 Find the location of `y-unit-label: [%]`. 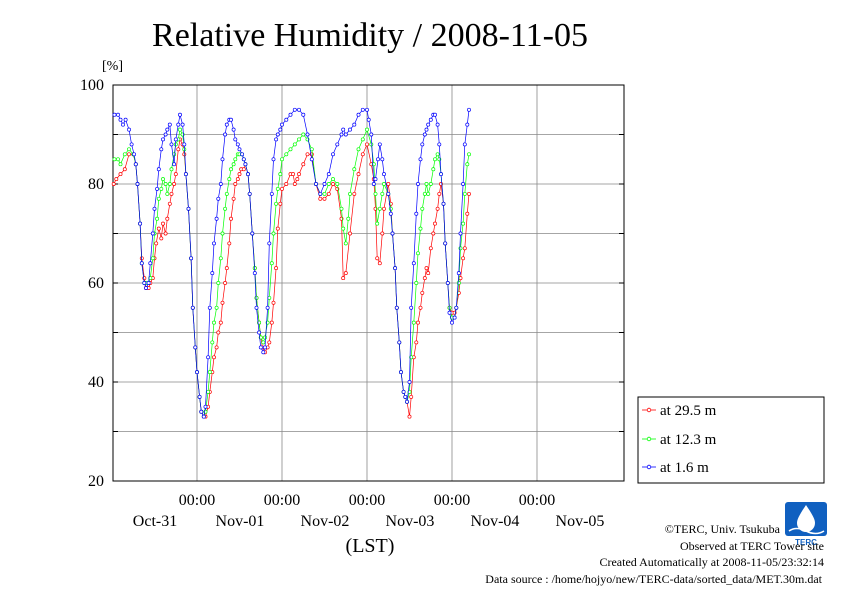

y-unit-label: [%] is located at coordinates (112, 66).